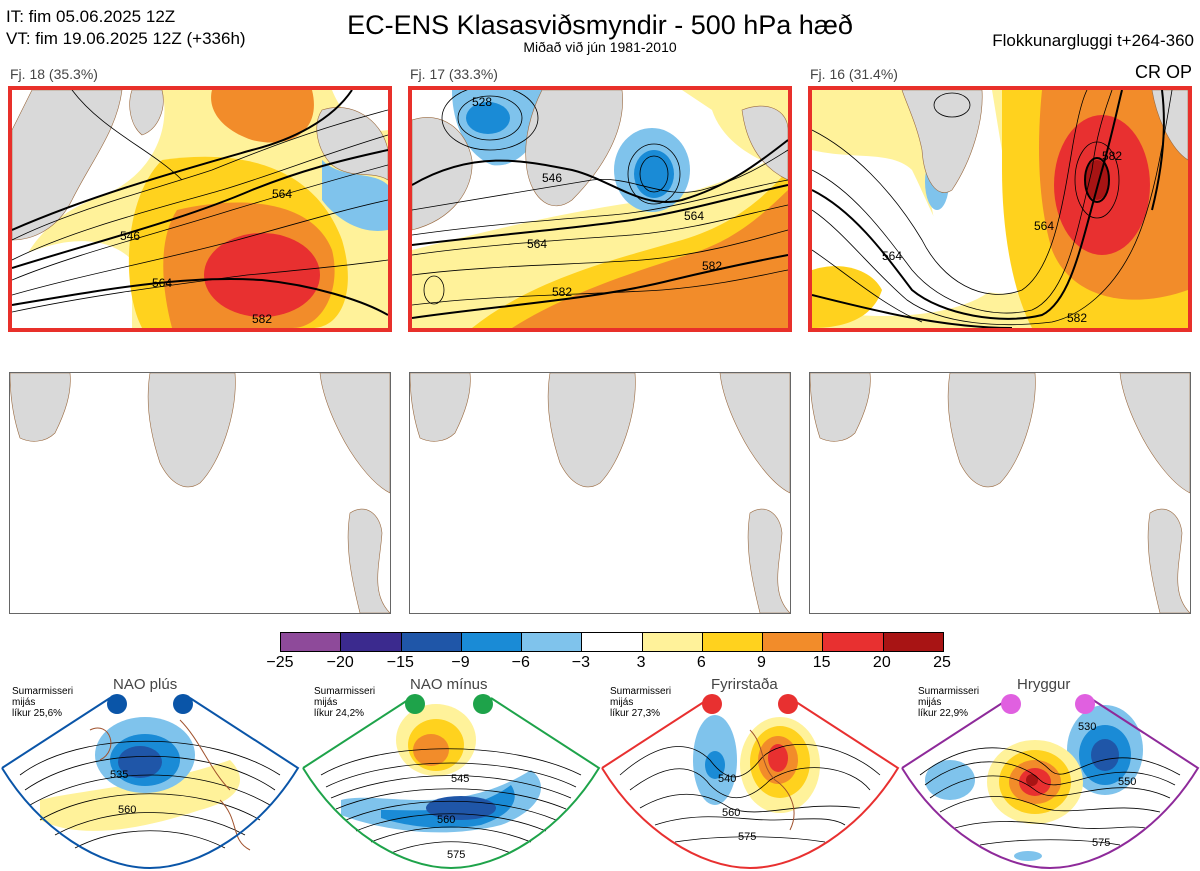 This screenshot has height=871, width=1200. Describe the element at coordinates (119, 775) in the screenshot. I see `contour-label: 535` at that location.